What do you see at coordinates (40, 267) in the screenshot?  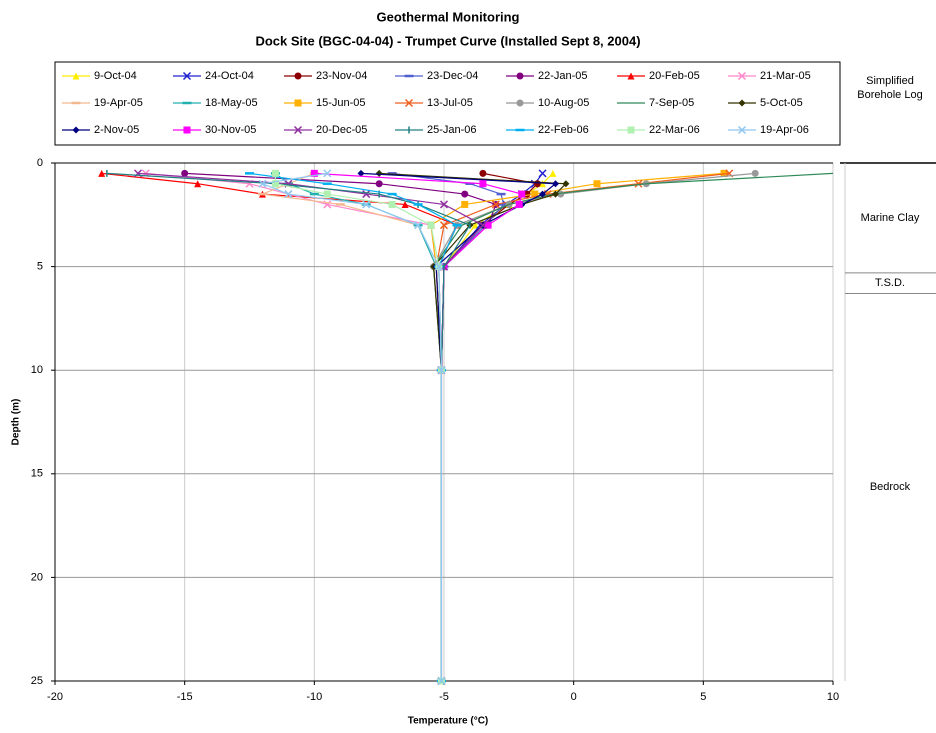 I see `y-tick-label: 5` at bounding box center [40, 267].